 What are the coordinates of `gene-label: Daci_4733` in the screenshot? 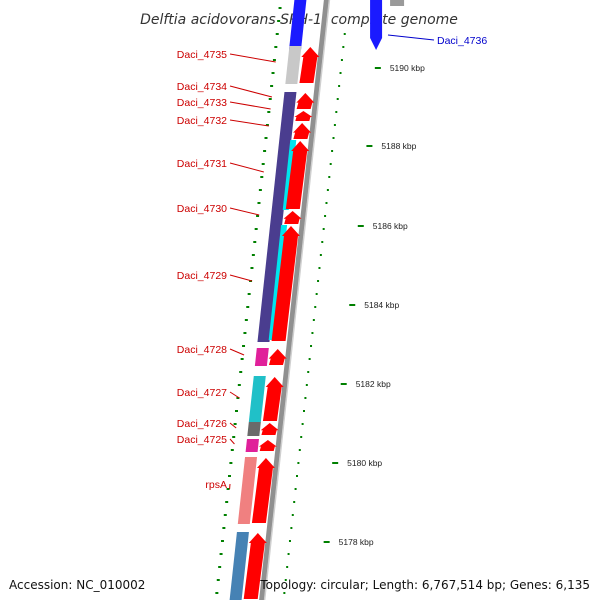 It's located at (202, 103).